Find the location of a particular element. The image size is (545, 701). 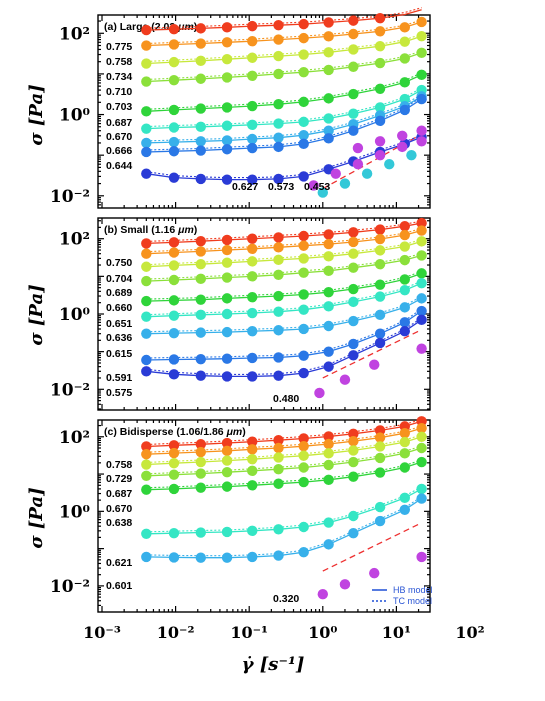

tc-fit-line-0.734 is located at coordinates (284, 48).